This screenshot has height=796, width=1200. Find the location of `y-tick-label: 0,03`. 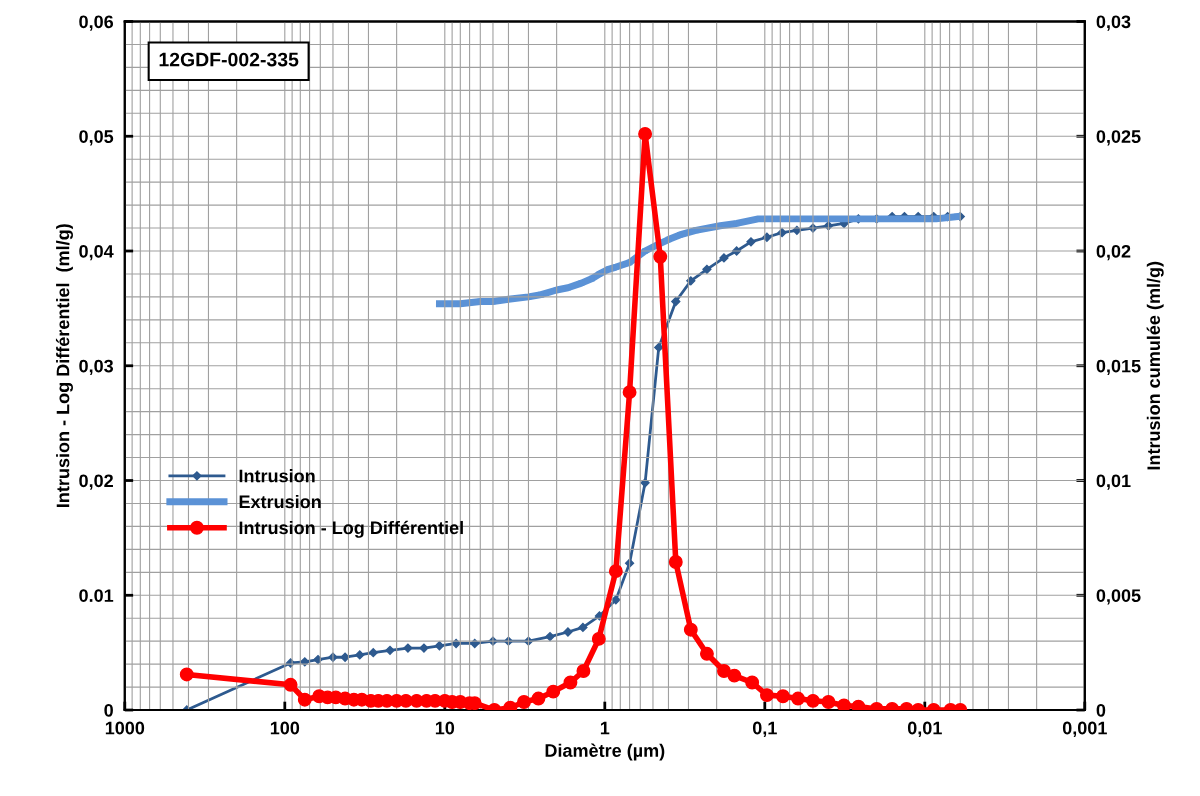

y-tick-label: 0,03 is located at coordinates (96, 367).